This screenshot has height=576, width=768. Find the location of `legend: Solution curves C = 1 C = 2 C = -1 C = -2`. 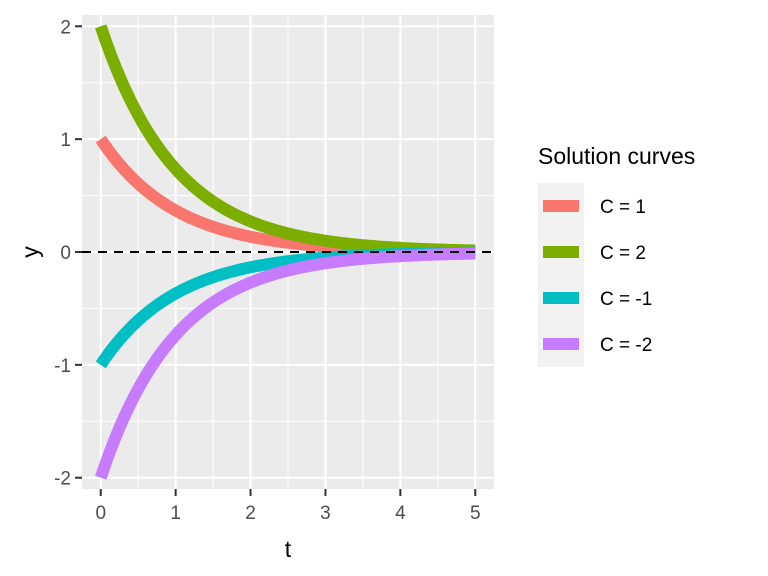

legend: Solution curves C = 1 C = 2 C = -1 C = -2 is located at coordinates (616, 255).